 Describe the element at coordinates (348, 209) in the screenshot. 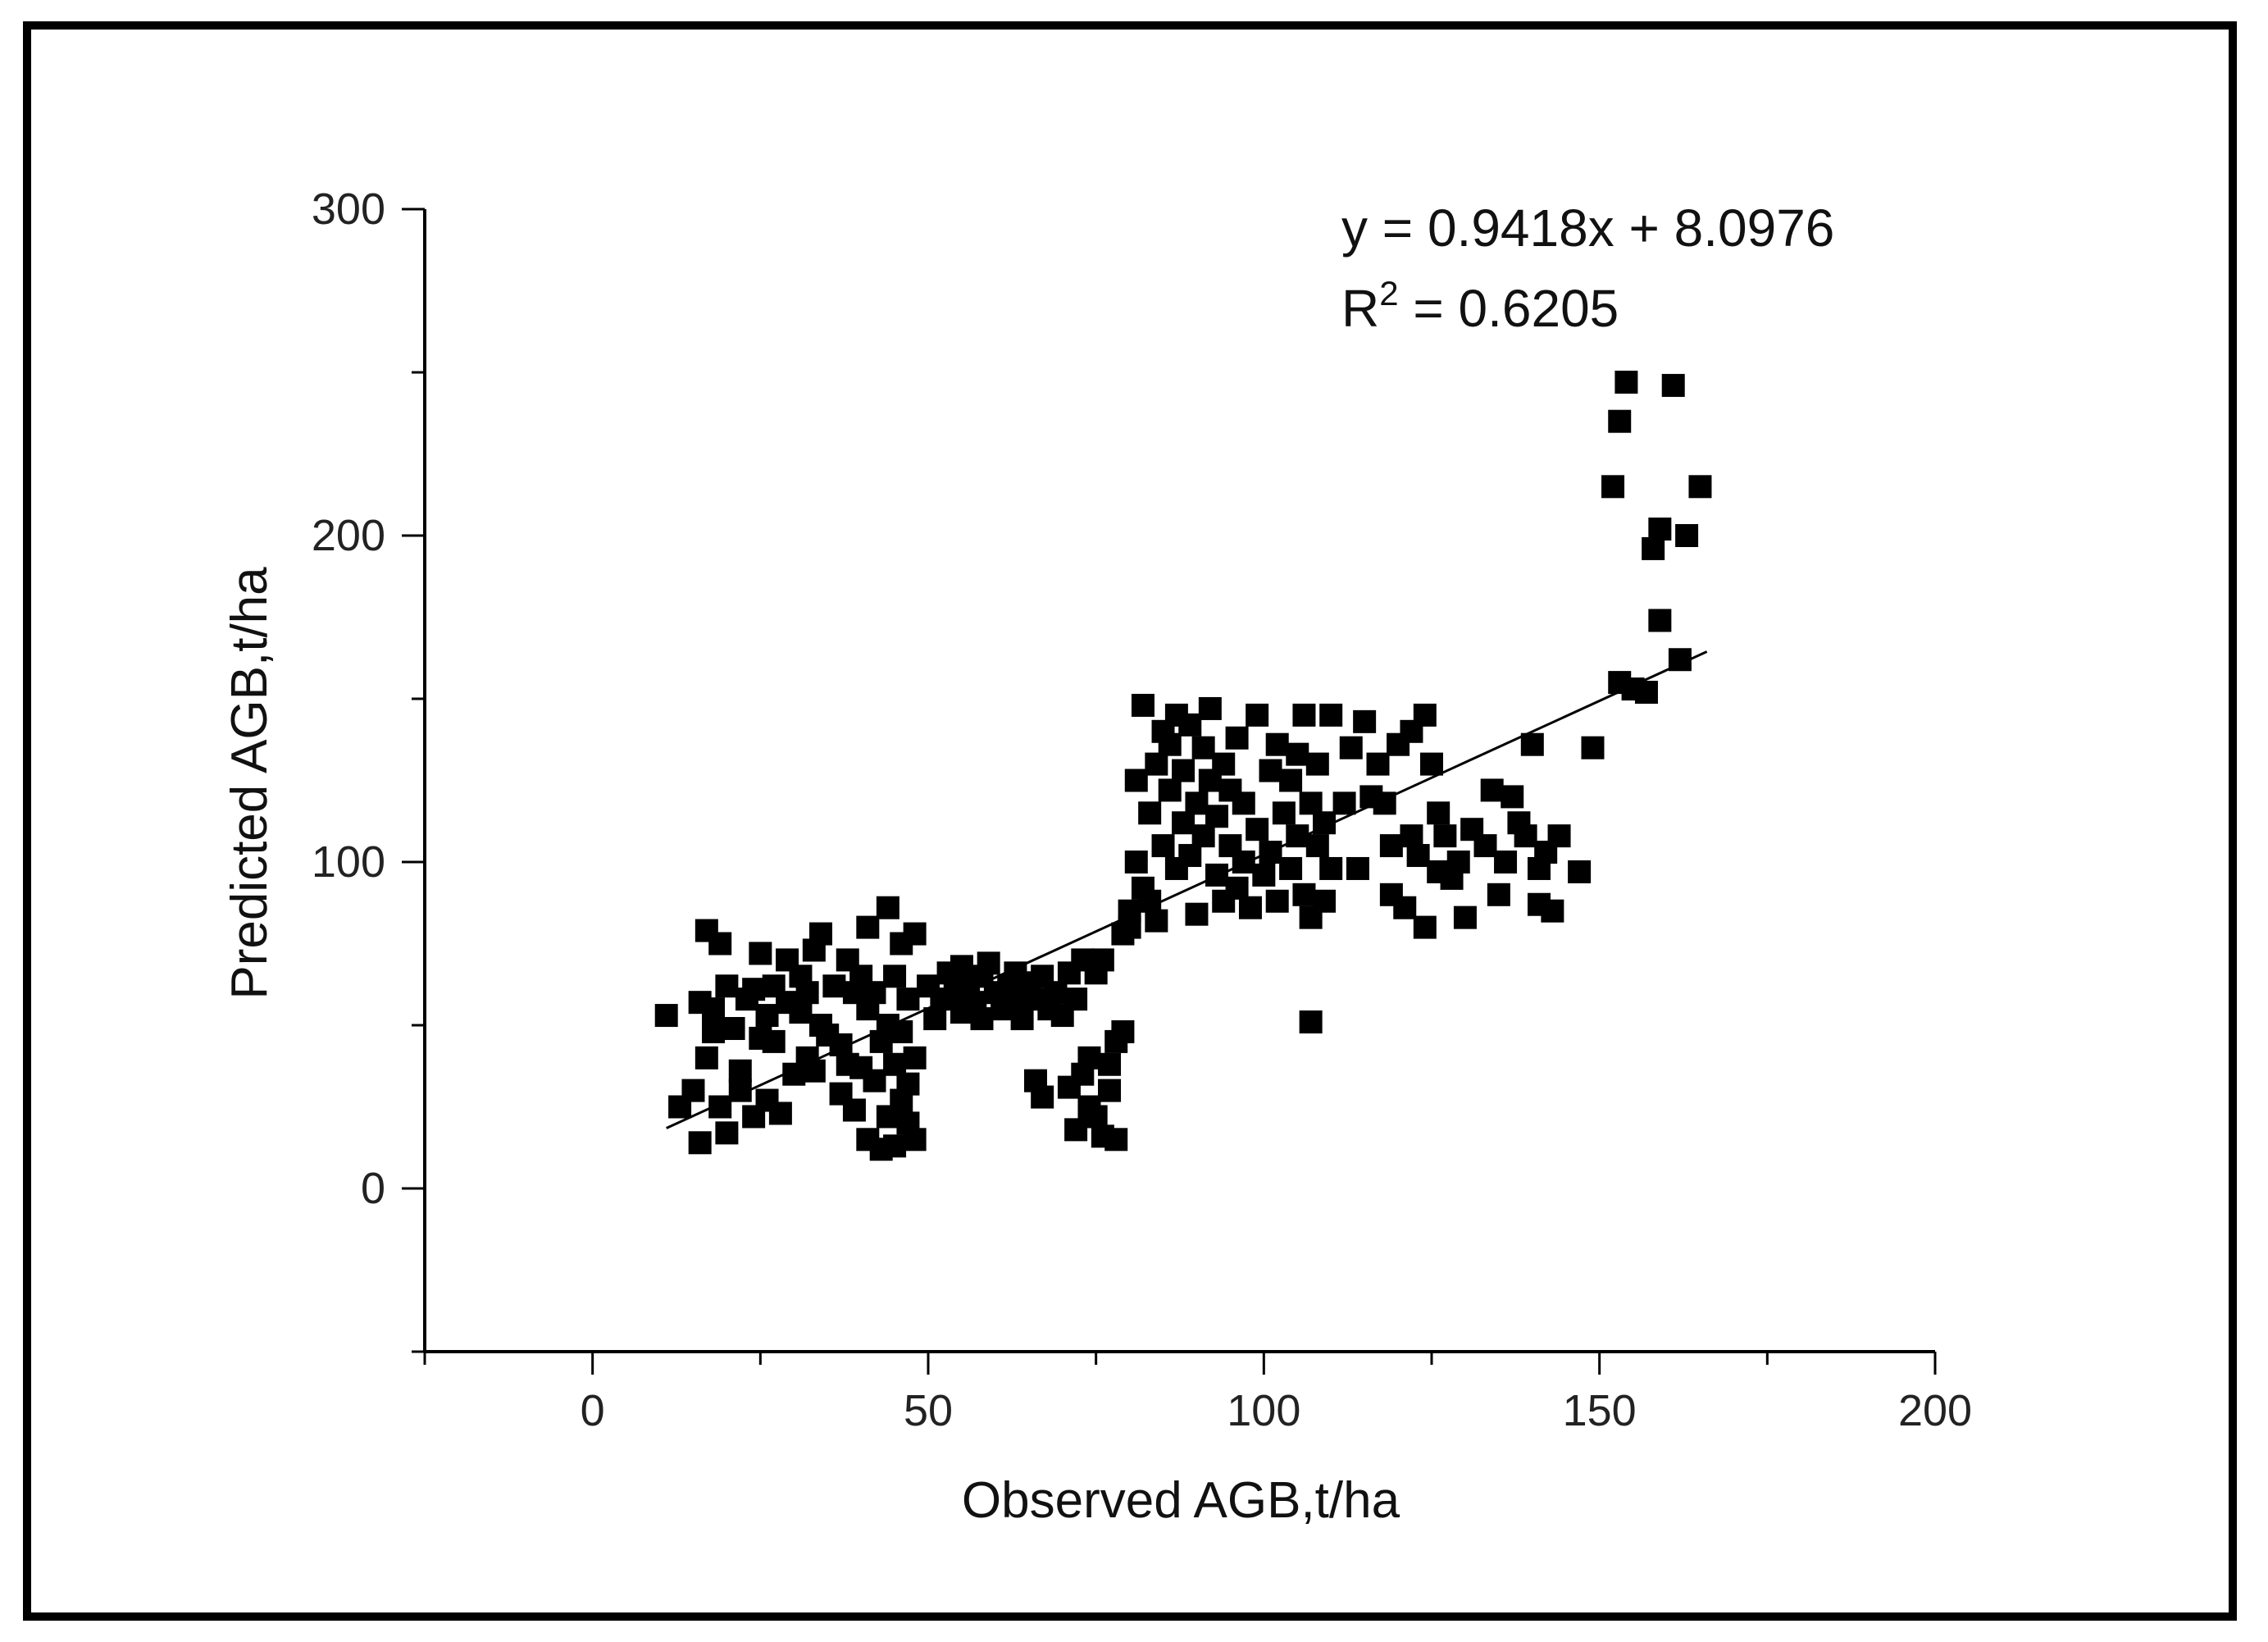

I see `y-tick-label: 300` at that location.